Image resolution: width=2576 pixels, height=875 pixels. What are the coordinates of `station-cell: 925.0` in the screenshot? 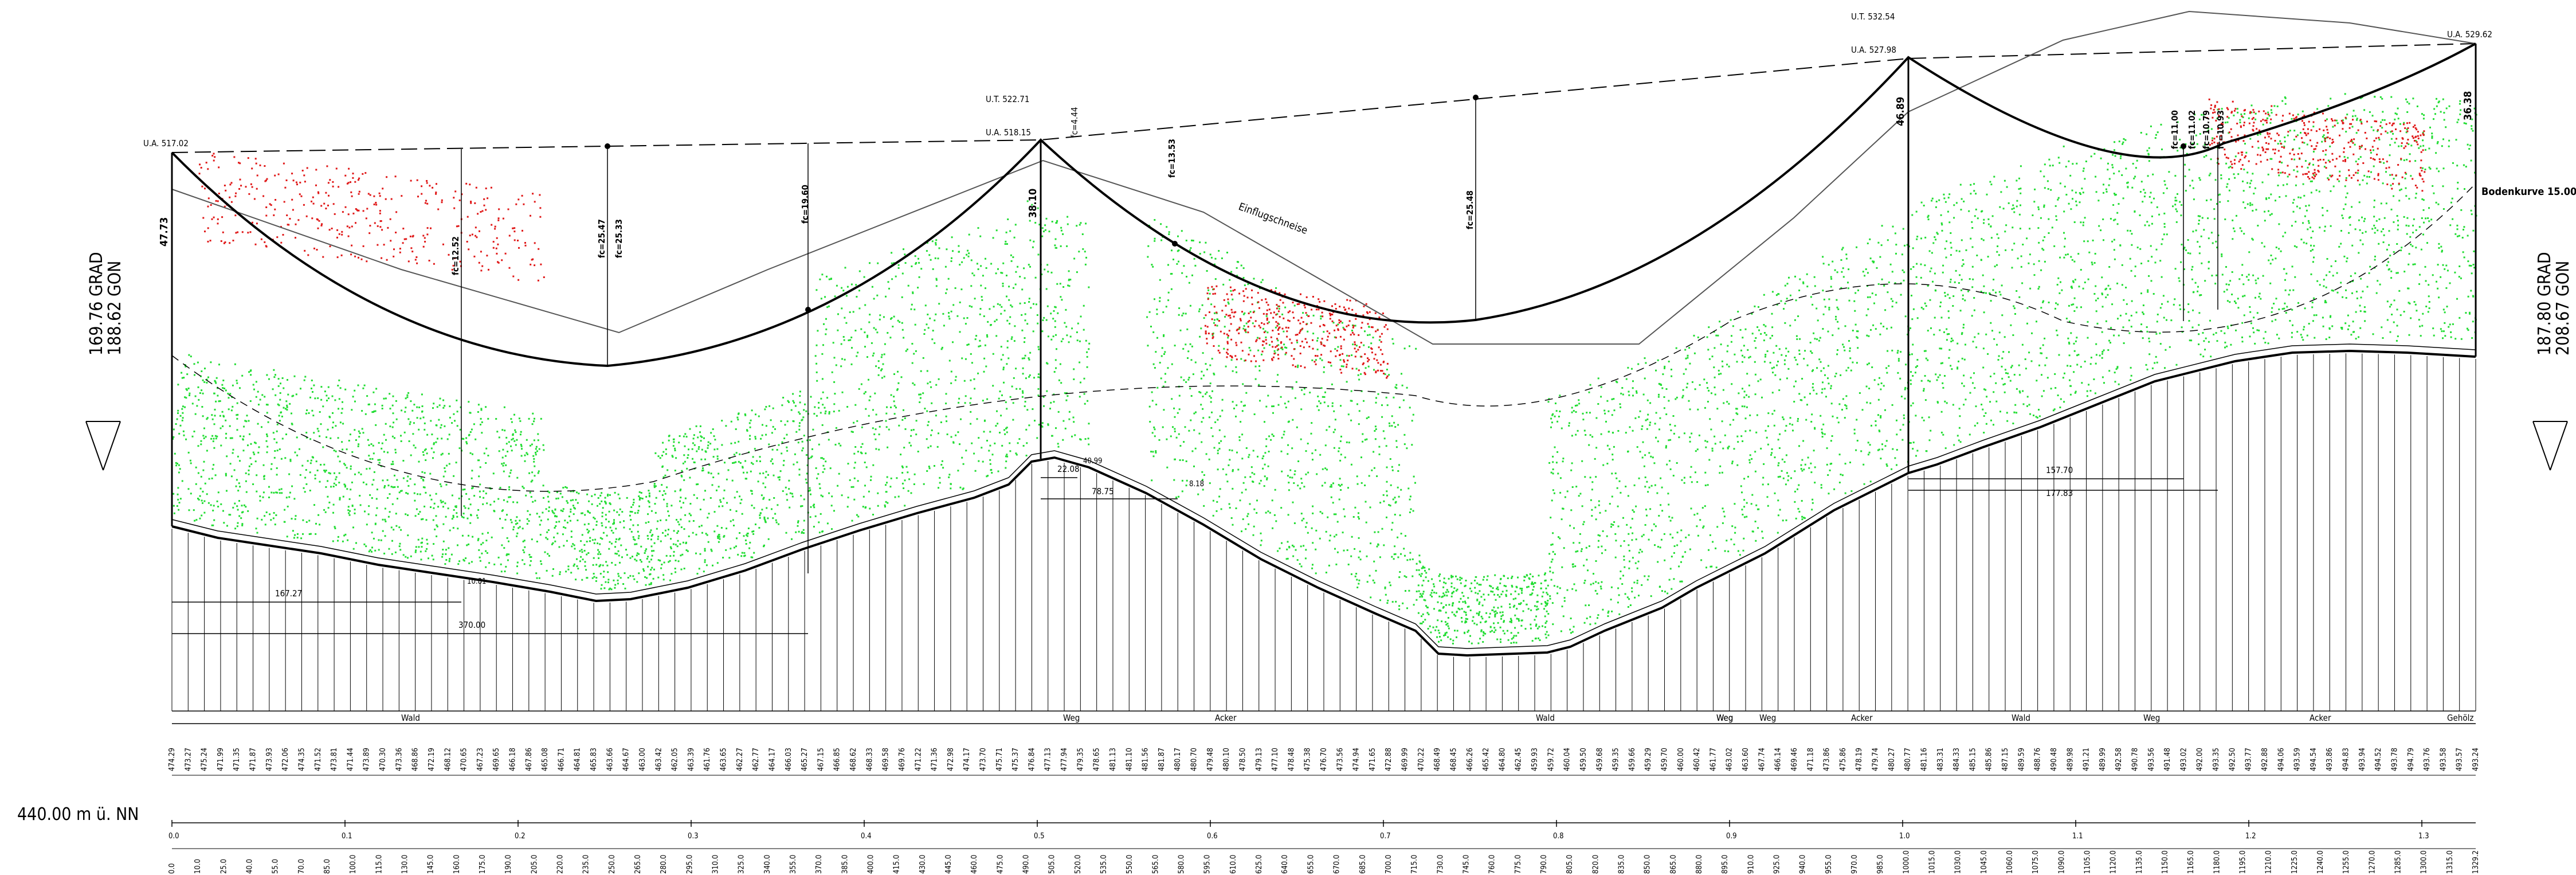 It's located at (1777, 865).